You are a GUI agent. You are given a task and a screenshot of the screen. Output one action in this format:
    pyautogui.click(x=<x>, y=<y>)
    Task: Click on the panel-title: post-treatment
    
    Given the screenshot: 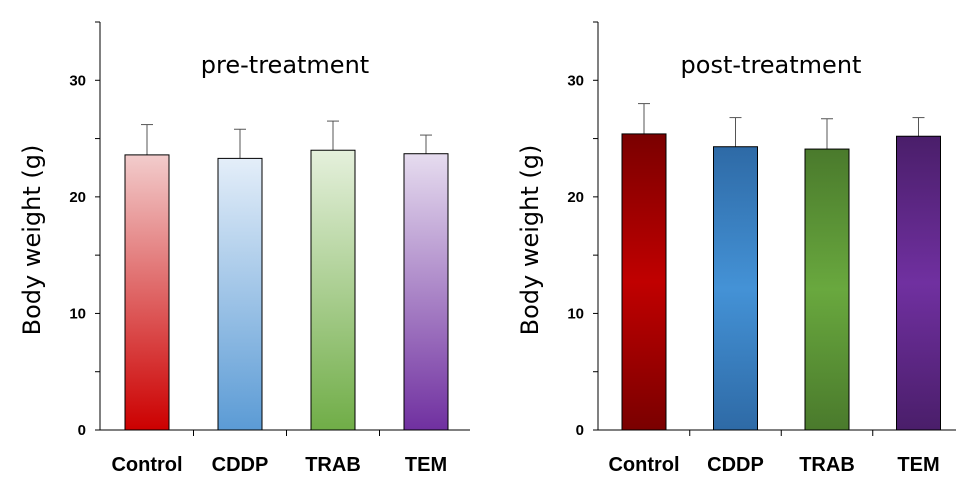 What is the action you would take?
    pyautogui.click(x=771, y=65)
    